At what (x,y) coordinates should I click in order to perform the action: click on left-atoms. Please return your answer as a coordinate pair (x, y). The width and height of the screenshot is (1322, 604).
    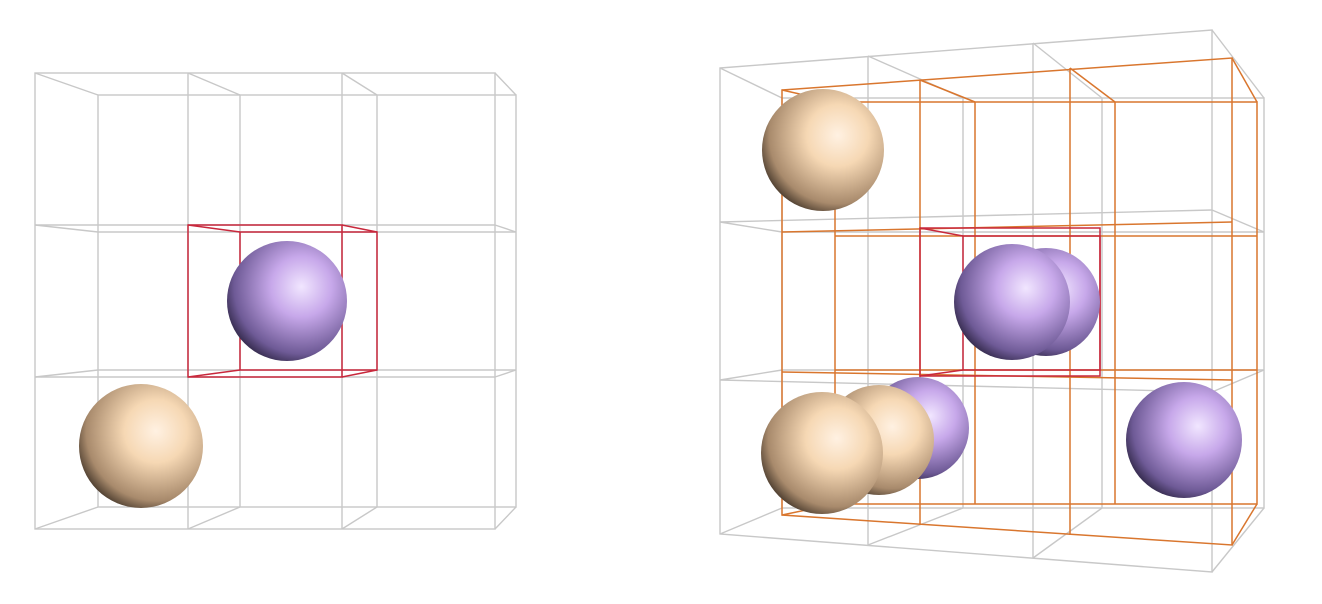
    Looking at the image, I should click on (213, 374).